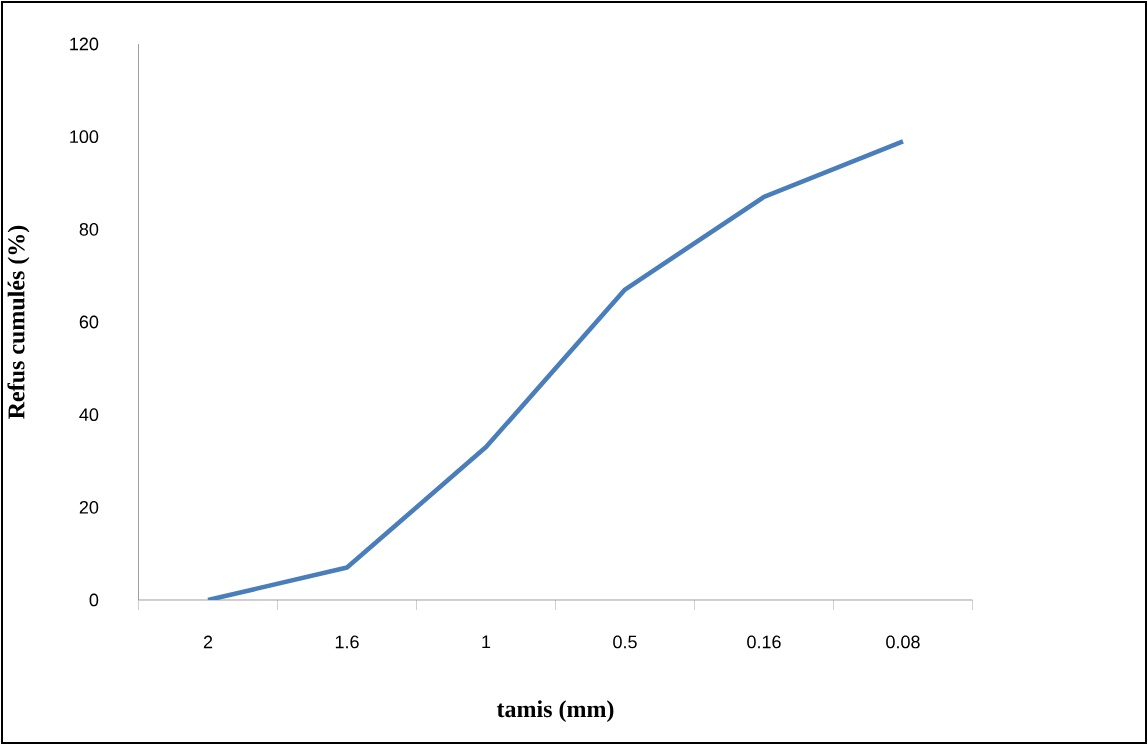 The image size is (1148, 745). I want to click on y-axis-title: Refus cumulés (%), so click(18, 322).